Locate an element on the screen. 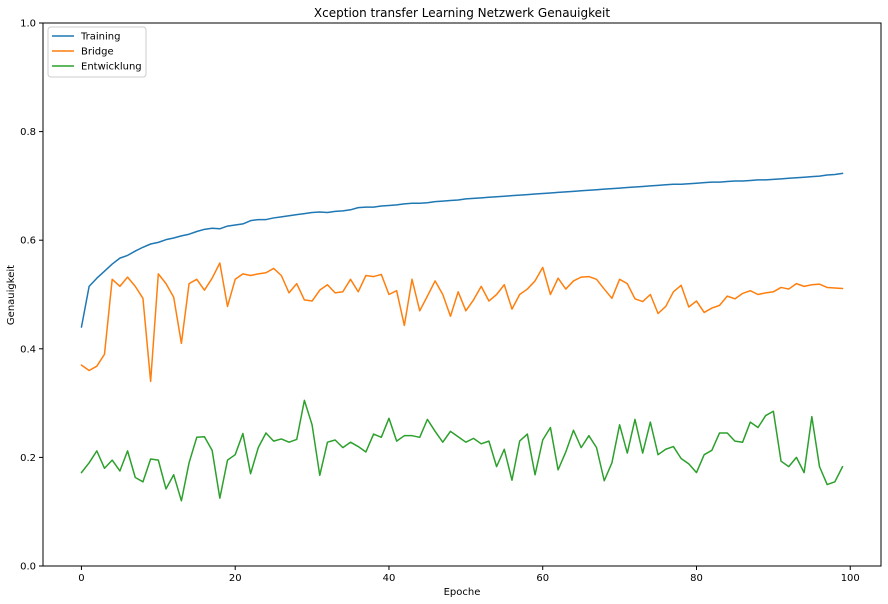 The height and width of the screenshot is (604, 888). x-tick-label: 80 is located at coordinates (696, 578).